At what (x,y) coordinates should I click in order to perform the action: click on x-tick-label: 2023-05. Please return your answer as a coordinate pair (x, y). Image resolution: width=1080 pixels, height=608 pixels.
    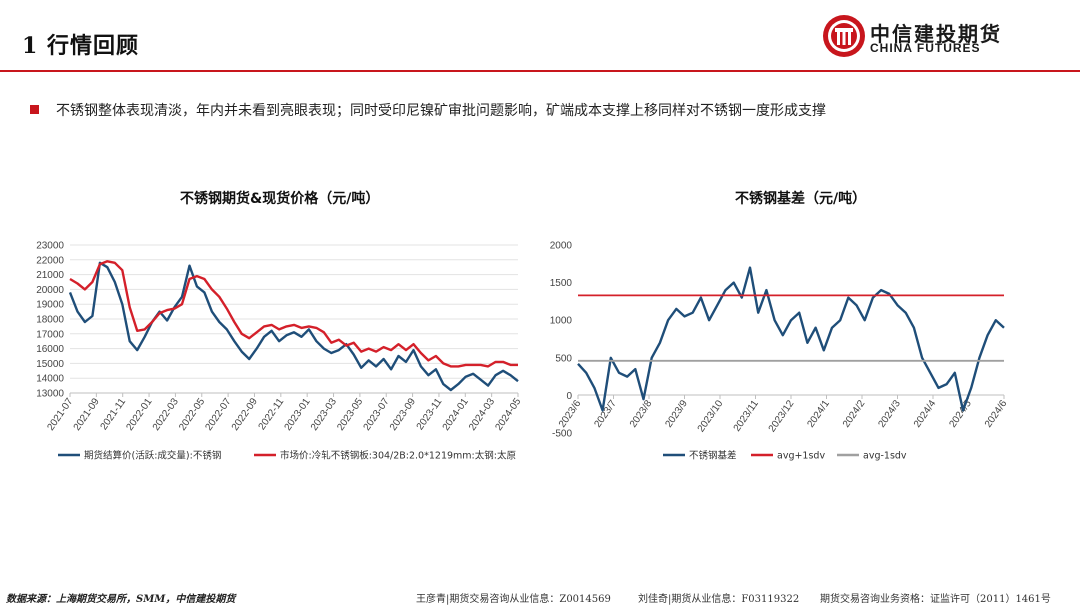
    Looking at the image, I should click on (350, 414).